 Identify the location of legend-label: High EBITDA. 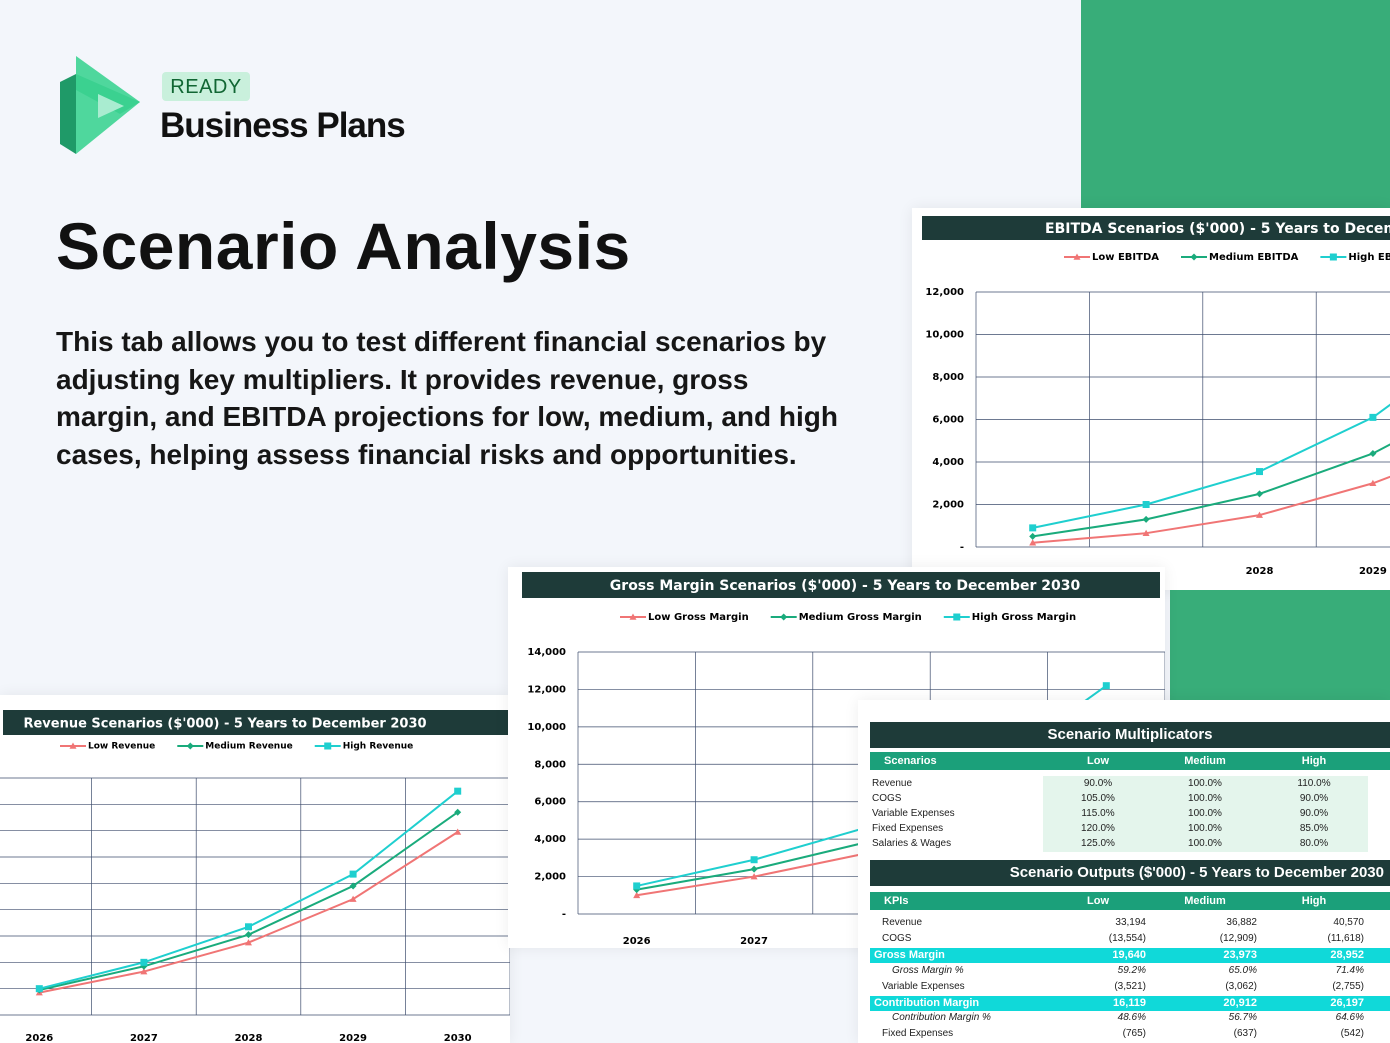
(1369, 257).